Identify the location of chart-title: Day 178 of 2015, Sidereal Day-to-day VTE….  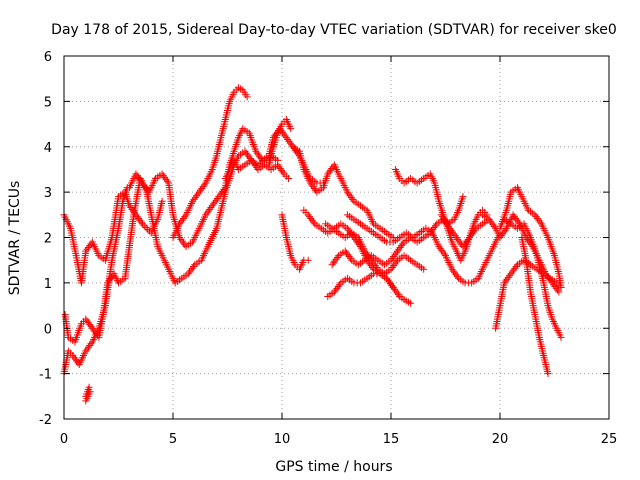
(334, 30).